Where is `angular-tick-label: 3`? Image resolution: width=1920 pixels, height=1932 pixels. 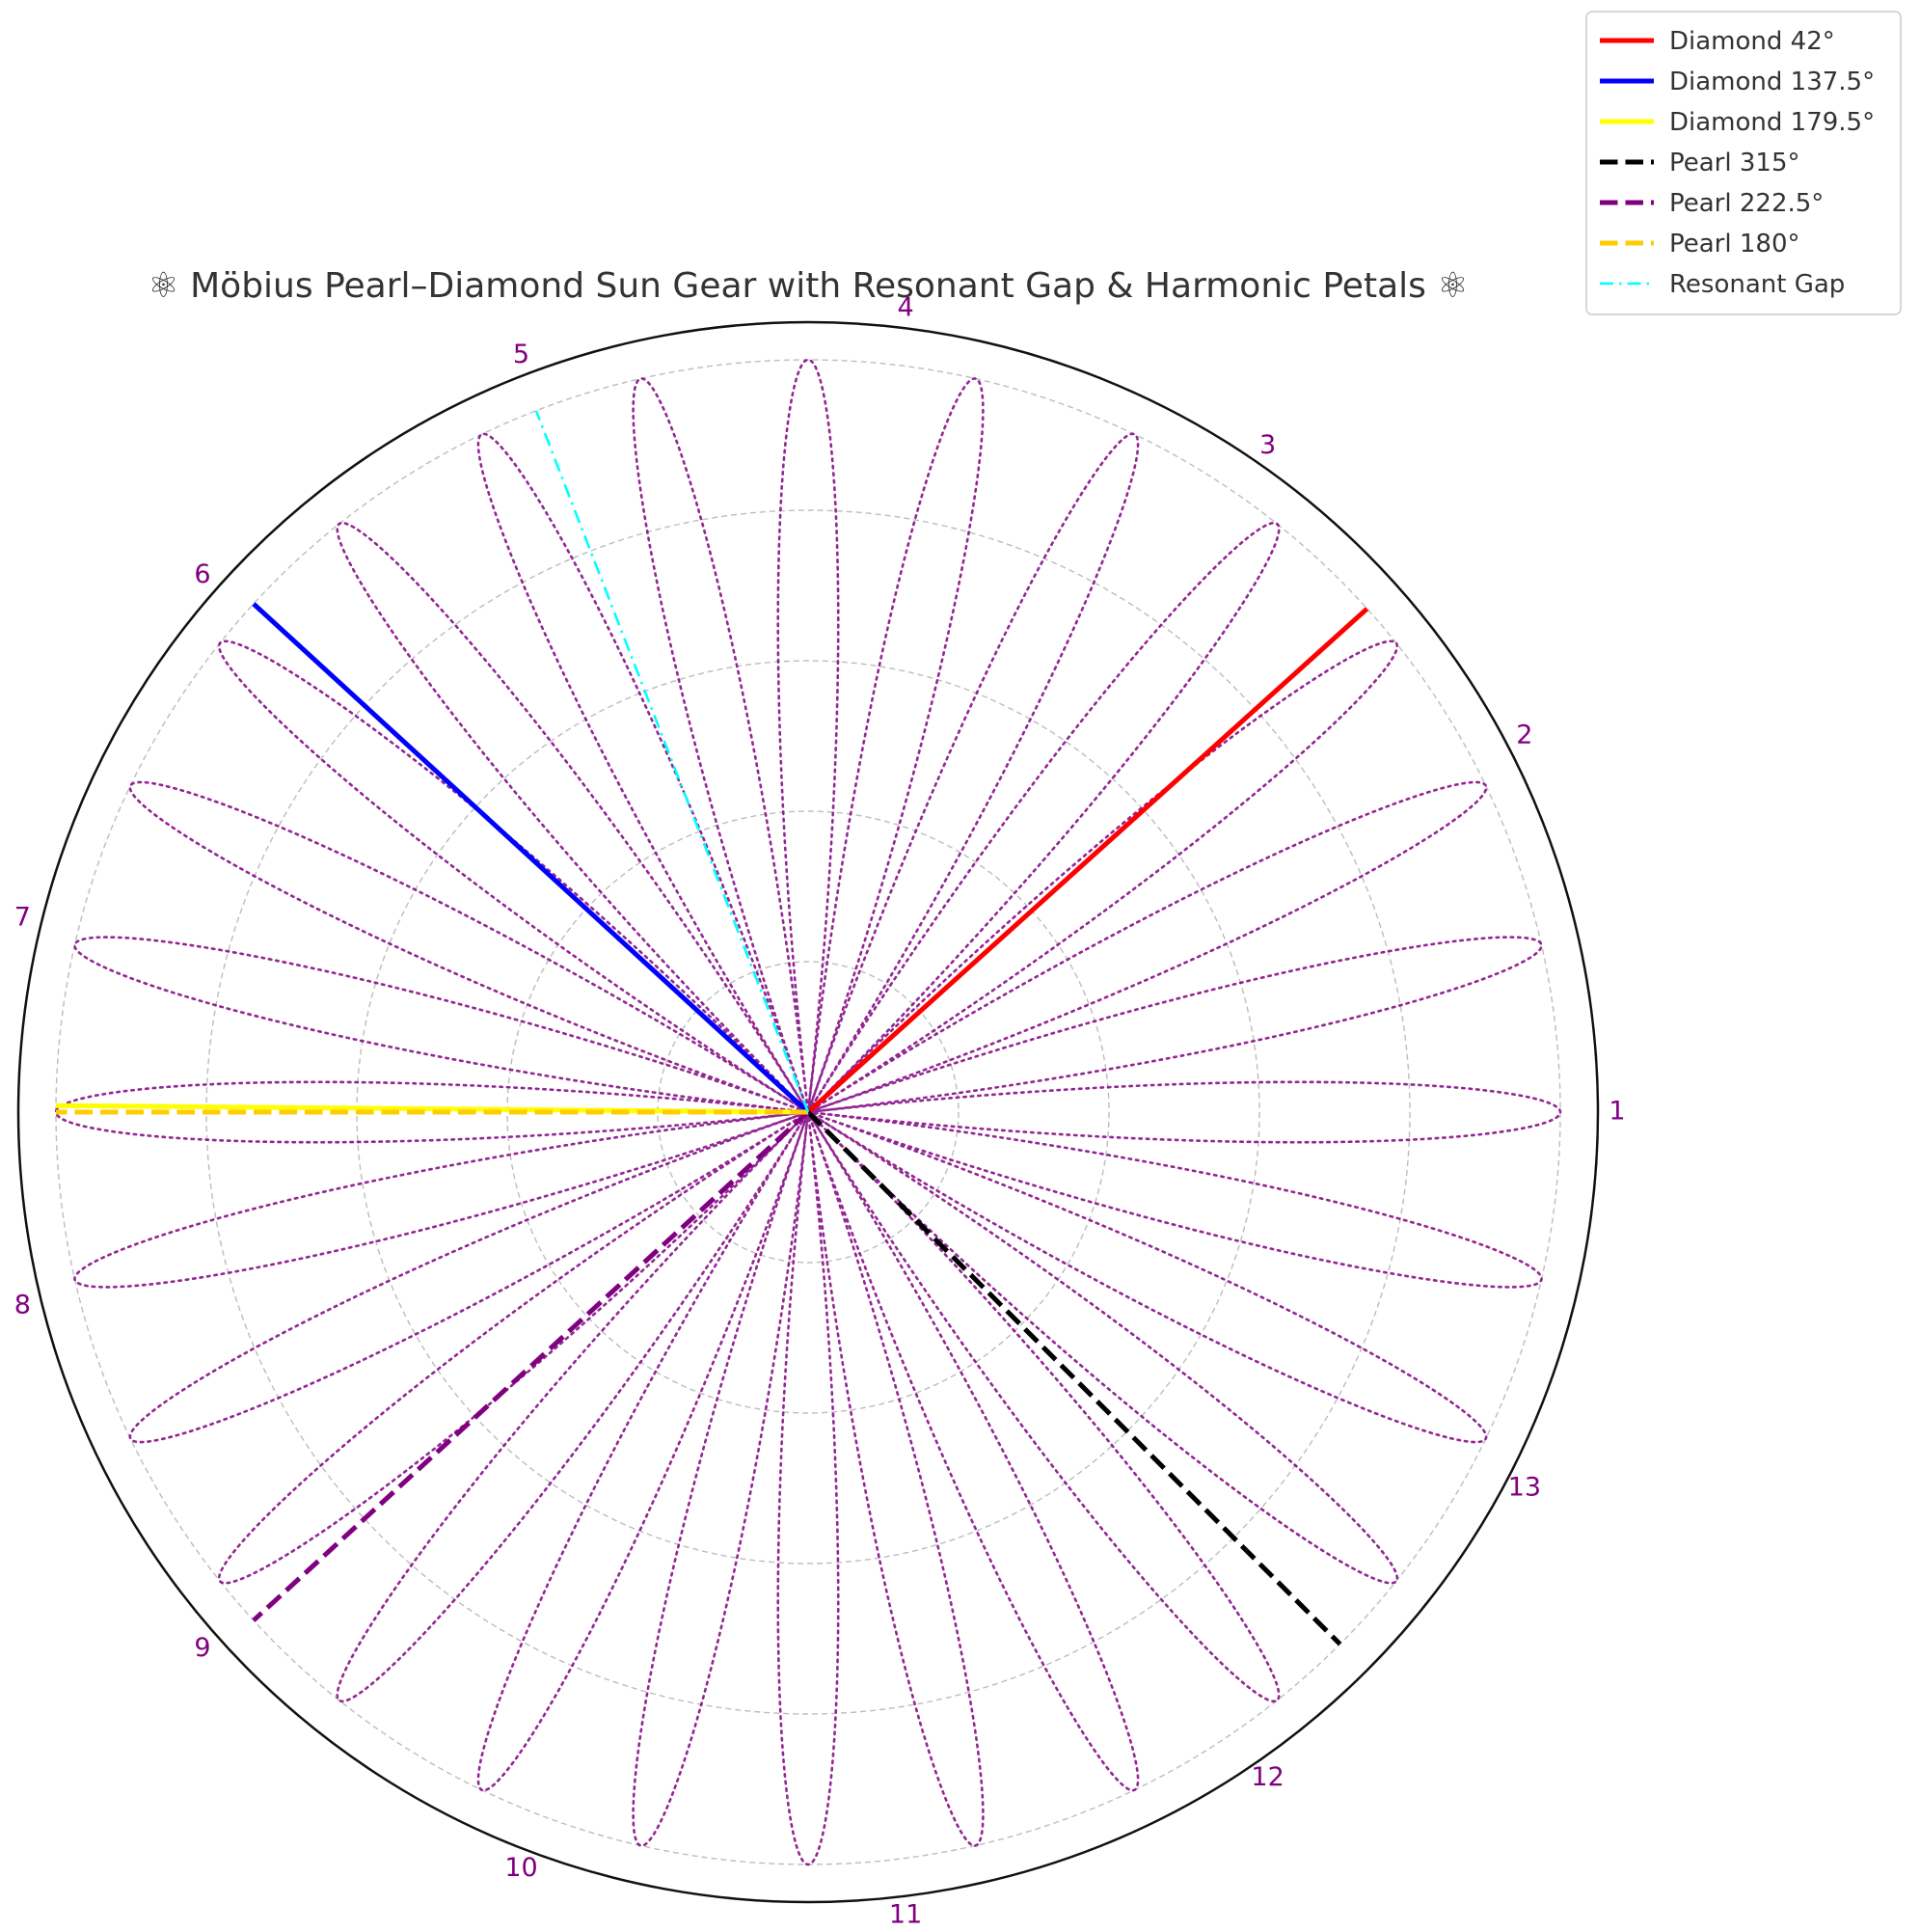 angular-tick-label: 3 is located at coordinates (1267, 445).